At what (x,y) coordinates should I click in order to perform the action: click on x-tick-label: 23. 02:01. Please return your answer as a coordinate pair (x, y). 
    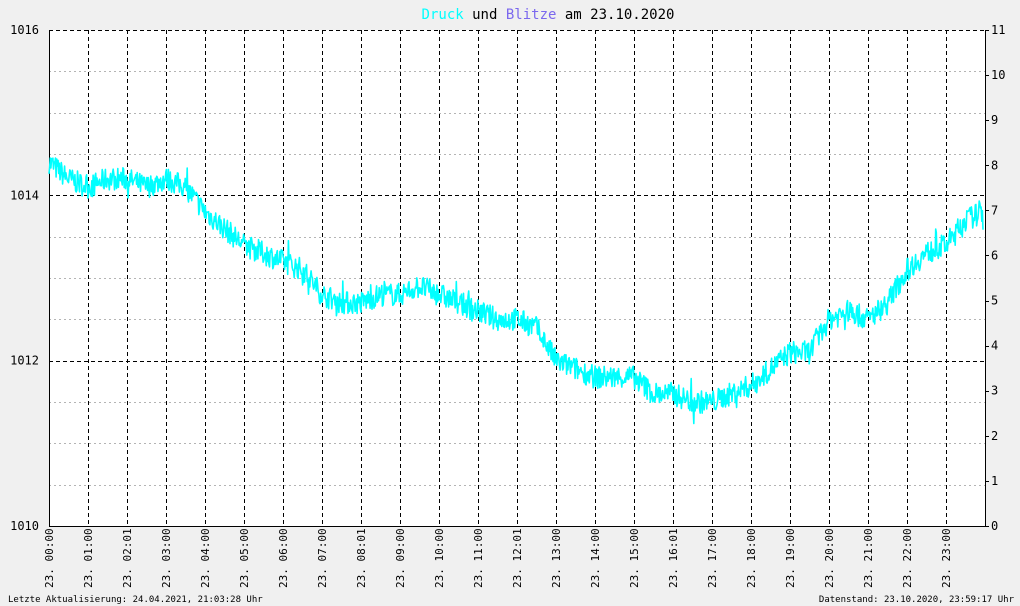
    Looking at the image, I should click on (127, 558).